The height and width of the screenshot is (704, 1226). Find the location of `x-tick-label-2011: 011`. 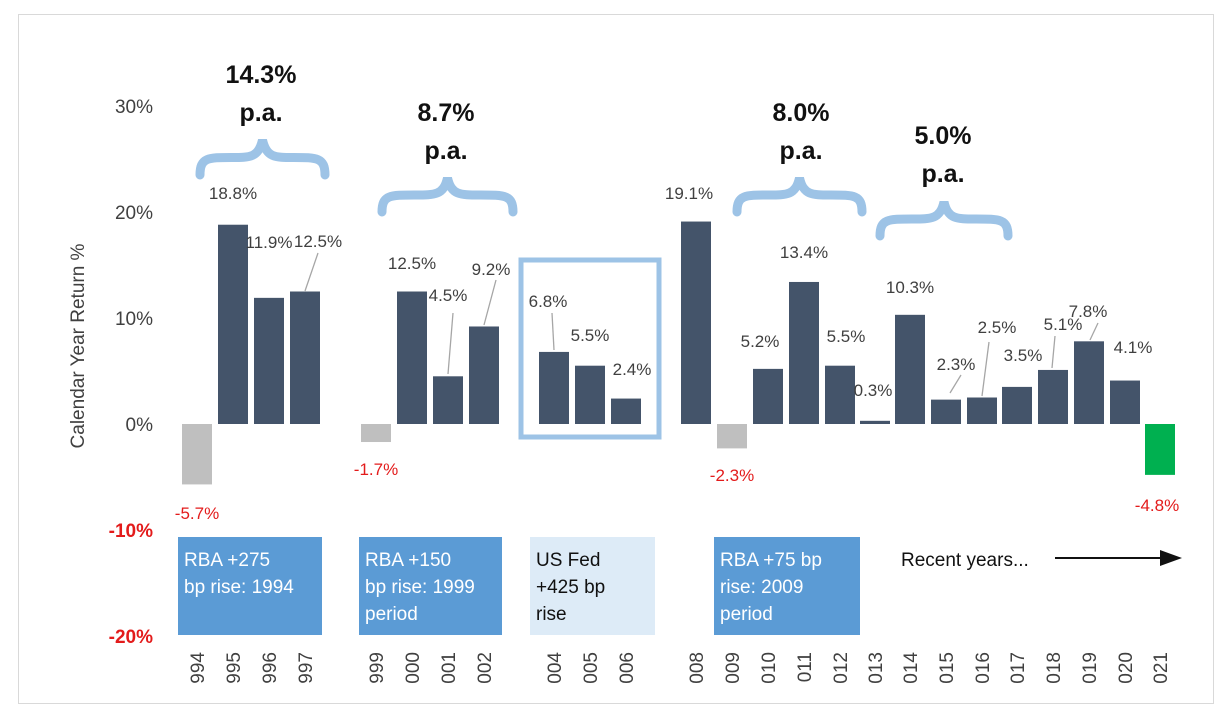

x-tick-label-2011: 011 is located at coordinates (805, 667).